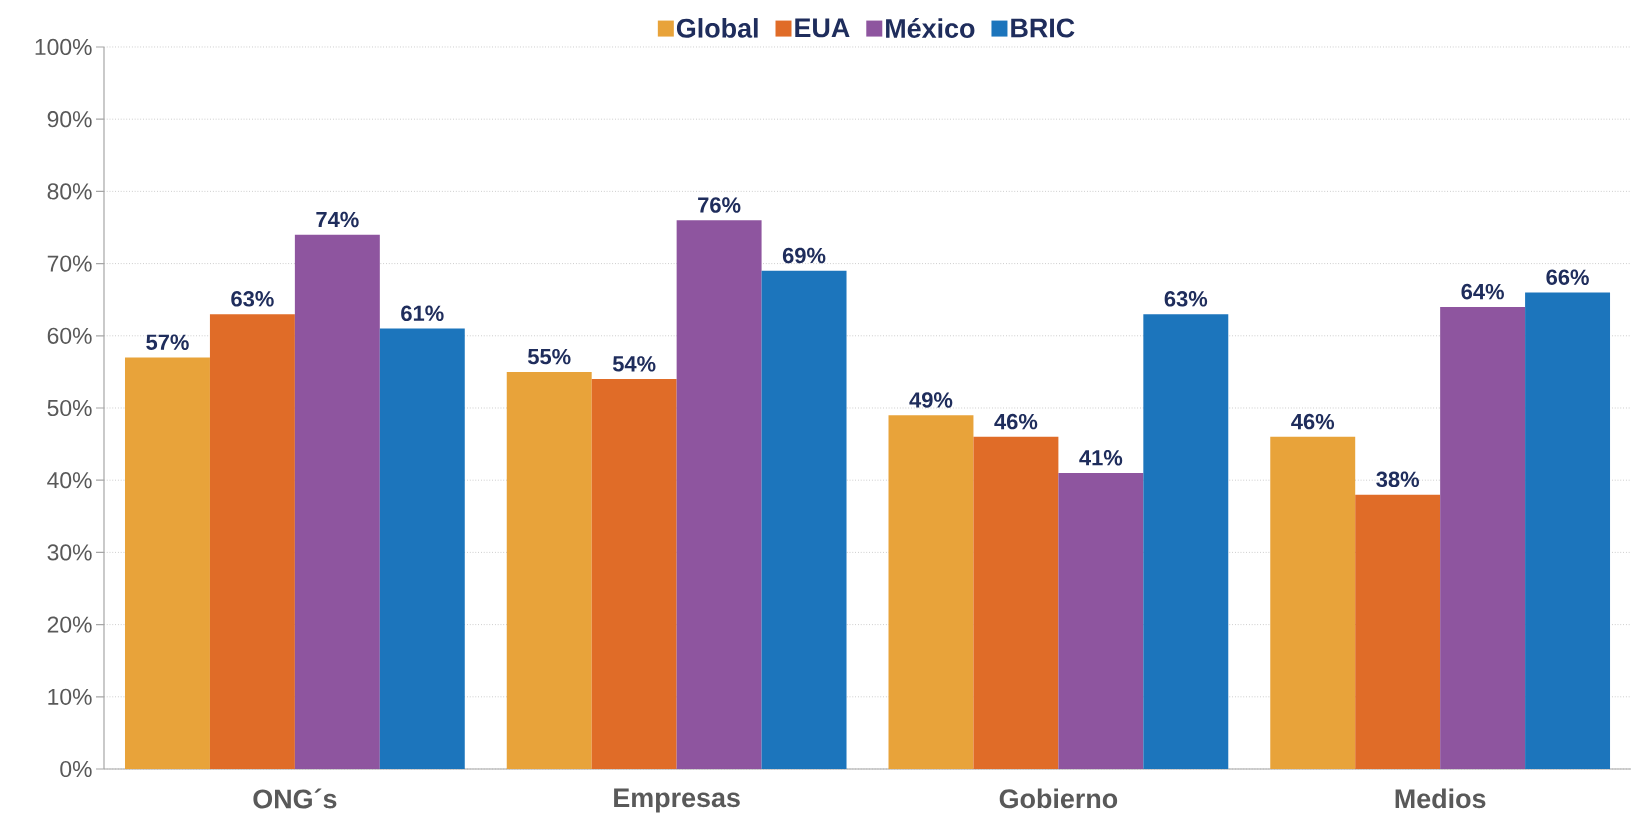  I want to click on legend-label: BRIC, so click(1043, 28).